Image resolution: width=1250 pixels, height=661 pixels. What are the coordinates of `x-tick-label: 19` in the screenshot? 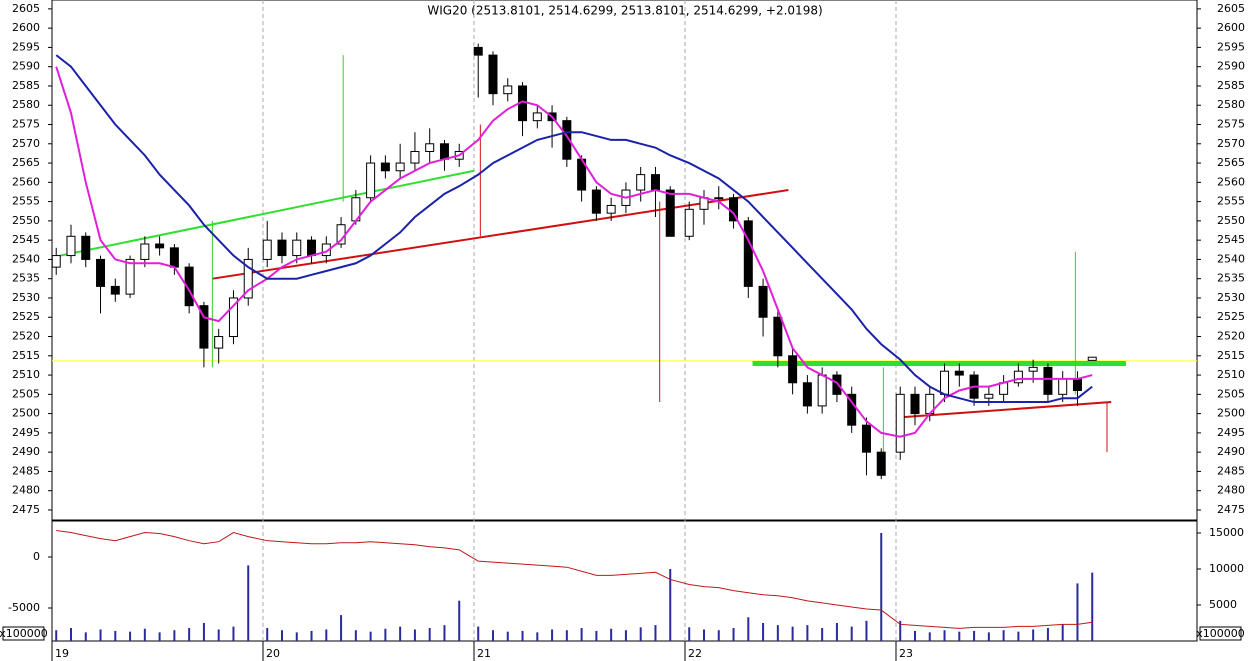 It's located at (62, 653).